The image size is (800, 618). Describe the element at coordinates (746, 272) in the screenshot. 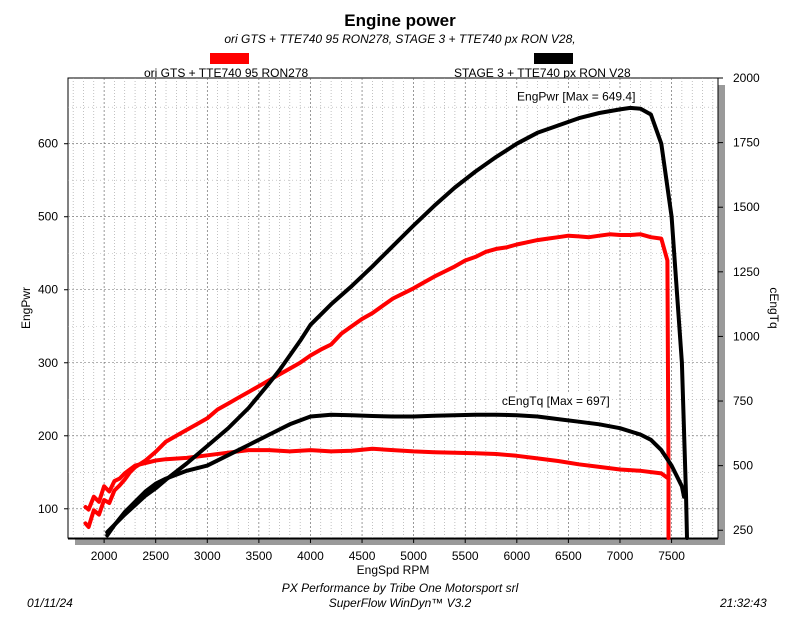

I see `y2-tick-label: 1250` at that location.